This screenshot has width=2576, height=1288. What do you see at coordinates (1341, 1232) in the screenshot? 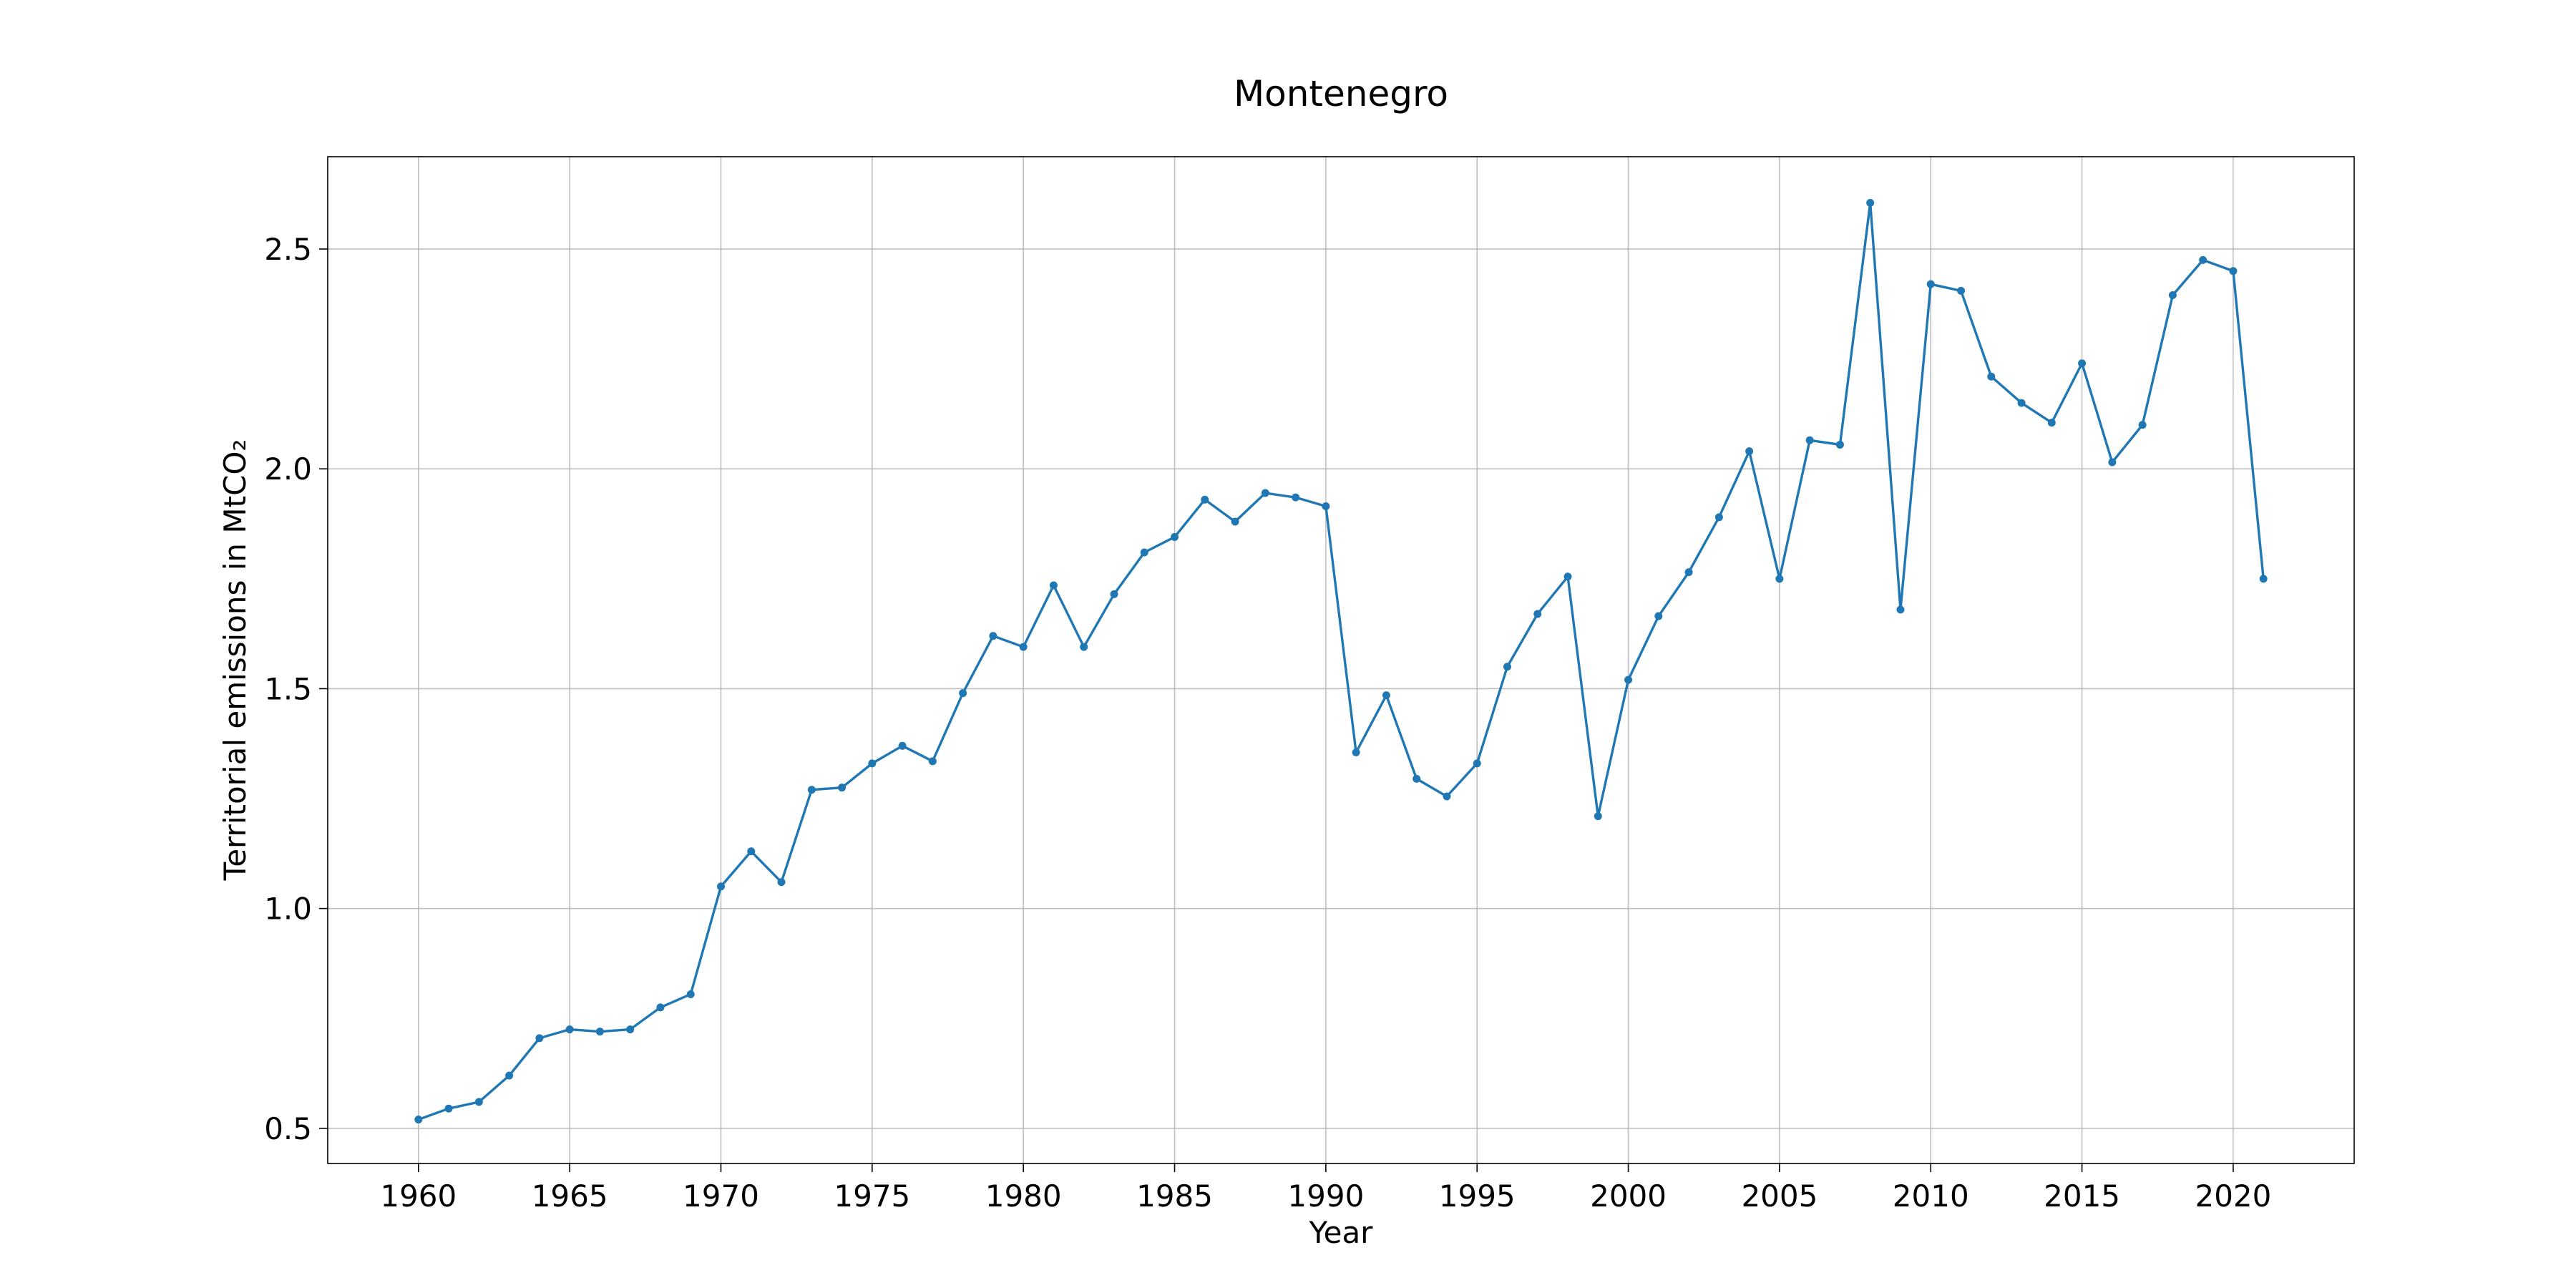
I see `x-axis-label: Year` at bounding box center [1341, 1232].